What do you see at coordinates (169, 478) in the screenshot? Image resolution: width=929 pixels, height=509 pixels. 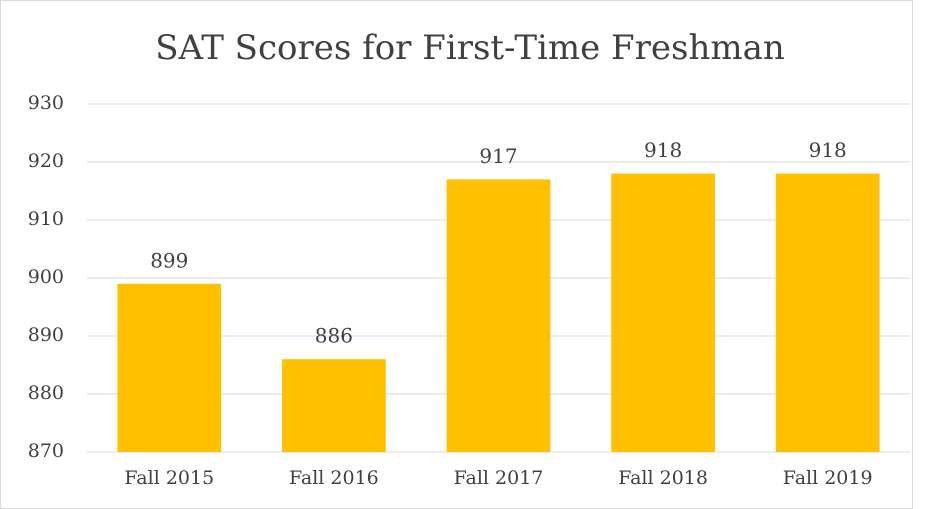 I see `x-tick-label: Fall 2015` at bounding box center [169, 478].